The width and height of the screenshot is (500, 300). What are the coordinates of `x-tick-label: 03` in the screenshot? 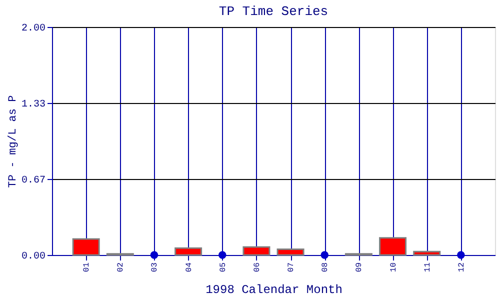 It's located at (155, 267).